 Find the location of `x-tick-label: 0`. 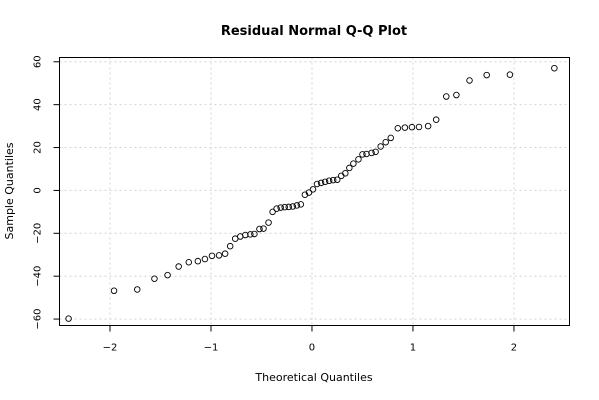

x-tick-label: 0 is located at coordinates (312, 348).